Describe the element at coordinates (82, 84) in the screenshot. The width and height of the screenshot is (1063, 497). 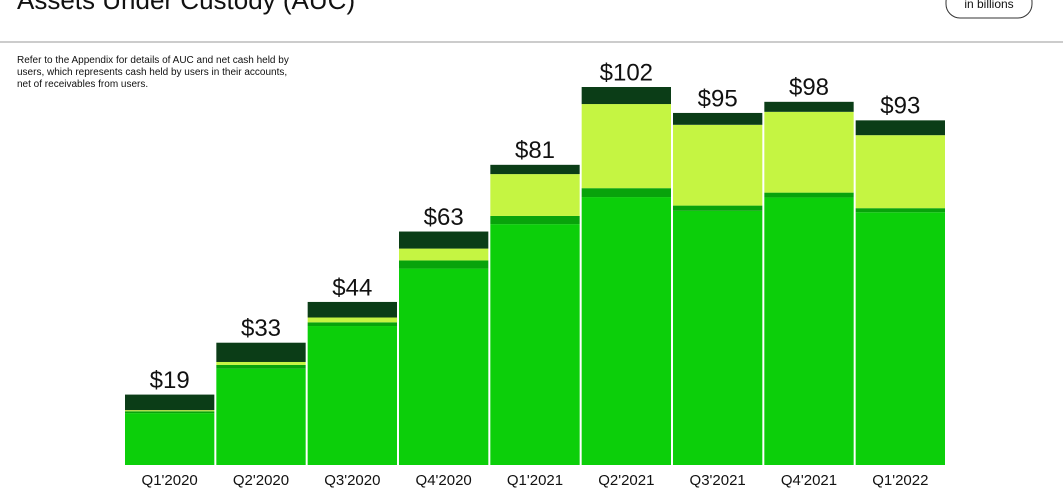
I see `note-line: net of receivables from users.` at that location.